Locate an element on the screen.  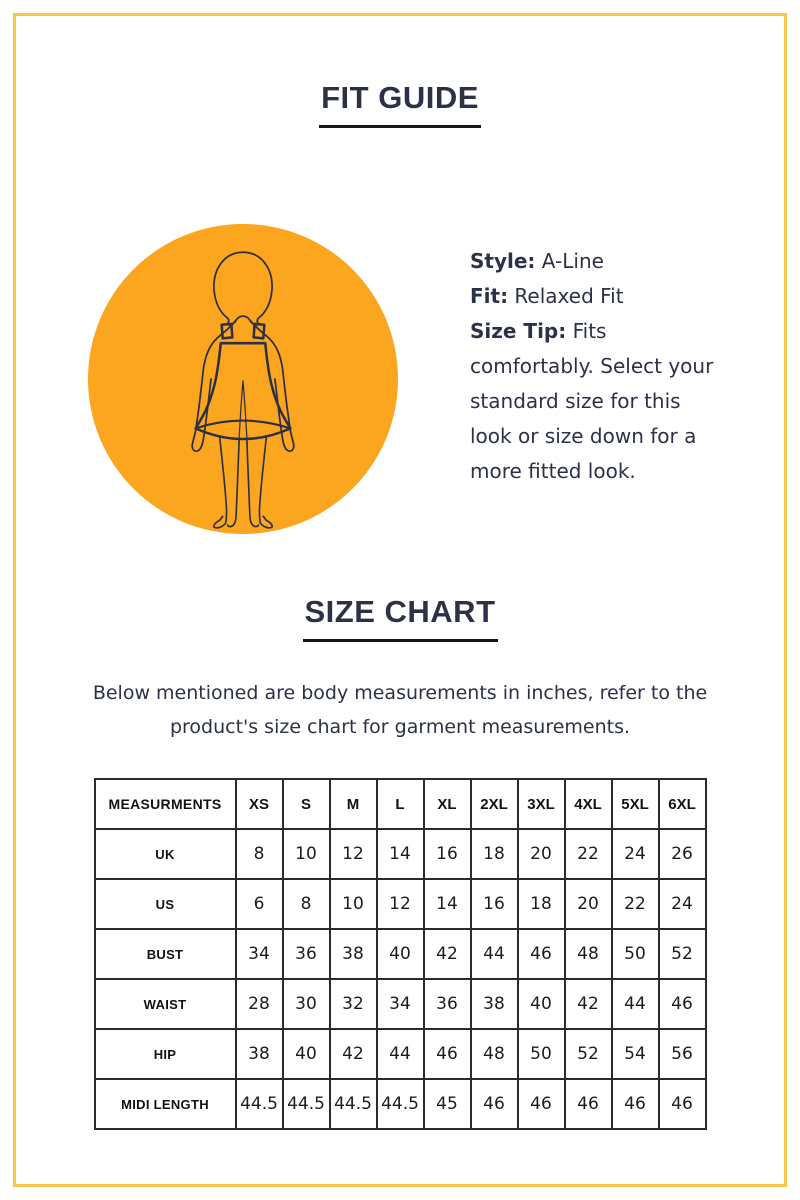
size-value-cell: 54 is located at coordinates (635, 1054).